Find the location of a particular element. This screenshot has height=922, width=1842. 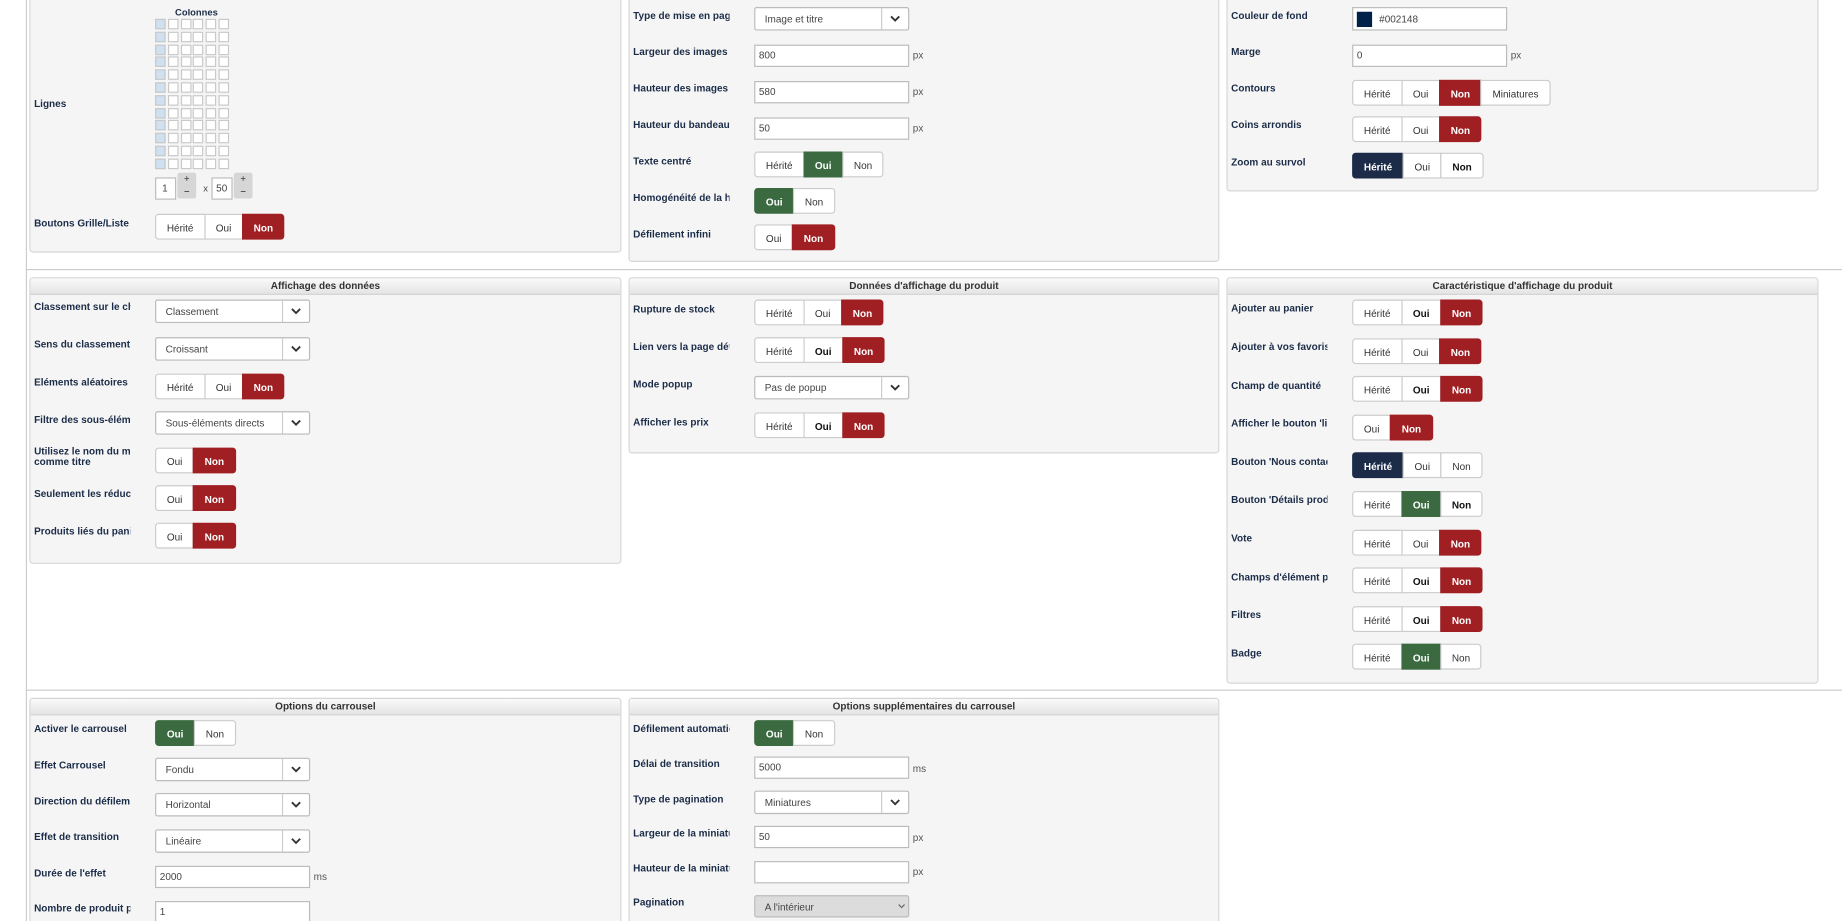

spinner is located at coordinates (187, 185).